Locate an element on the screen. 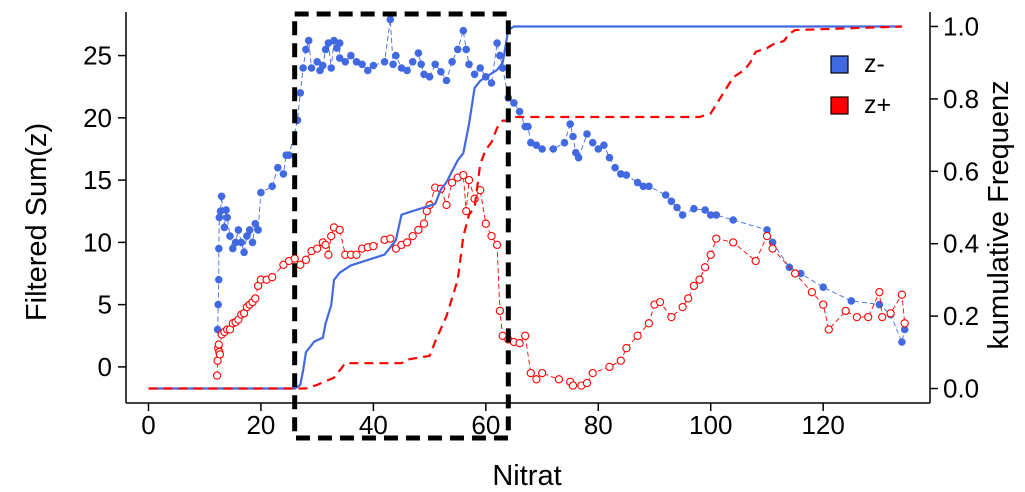 The width and height of the screenshot is (1025, 492). y-right-tick-label-1: 0.2 is located at coordinates (961, 316).